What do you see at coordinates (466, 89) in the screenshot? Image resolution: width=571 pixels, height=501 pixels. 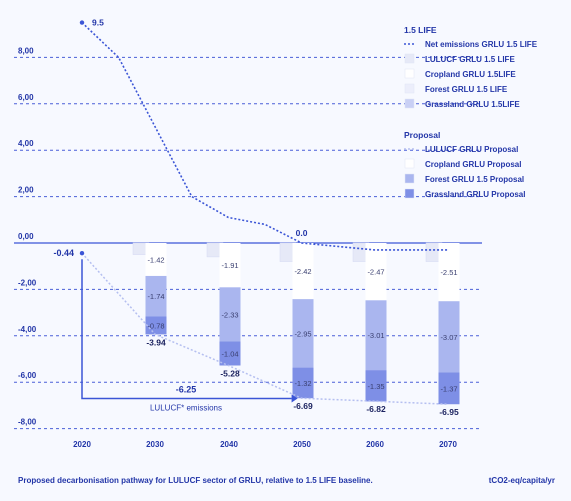 I see `legend-item: Forest GRLU 1.5 LIFE` at bounding box center [466, 89].